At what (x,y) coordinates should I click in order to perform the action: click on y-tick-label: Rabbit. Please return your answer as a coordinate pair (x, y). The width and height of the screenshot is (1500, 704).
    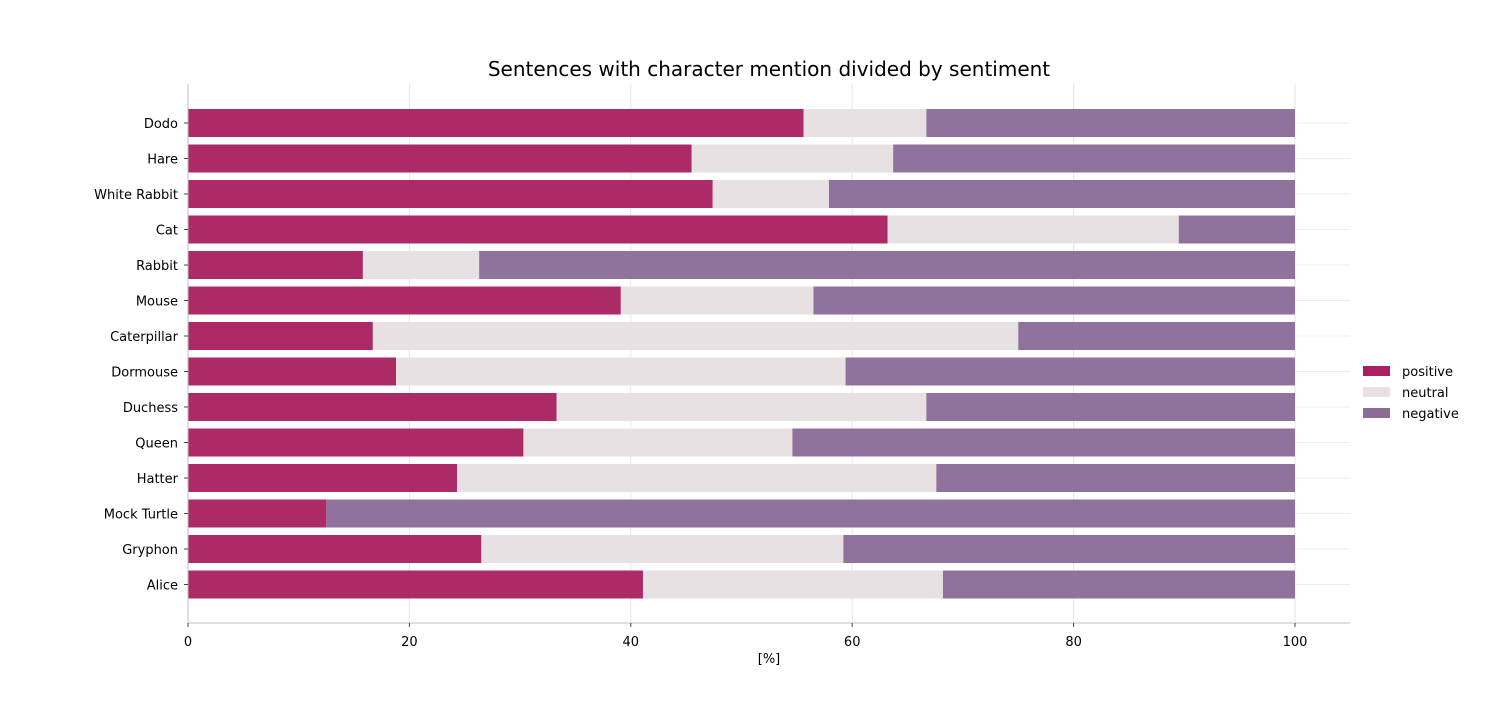
    Looking at the image, I should click on (157, 266).